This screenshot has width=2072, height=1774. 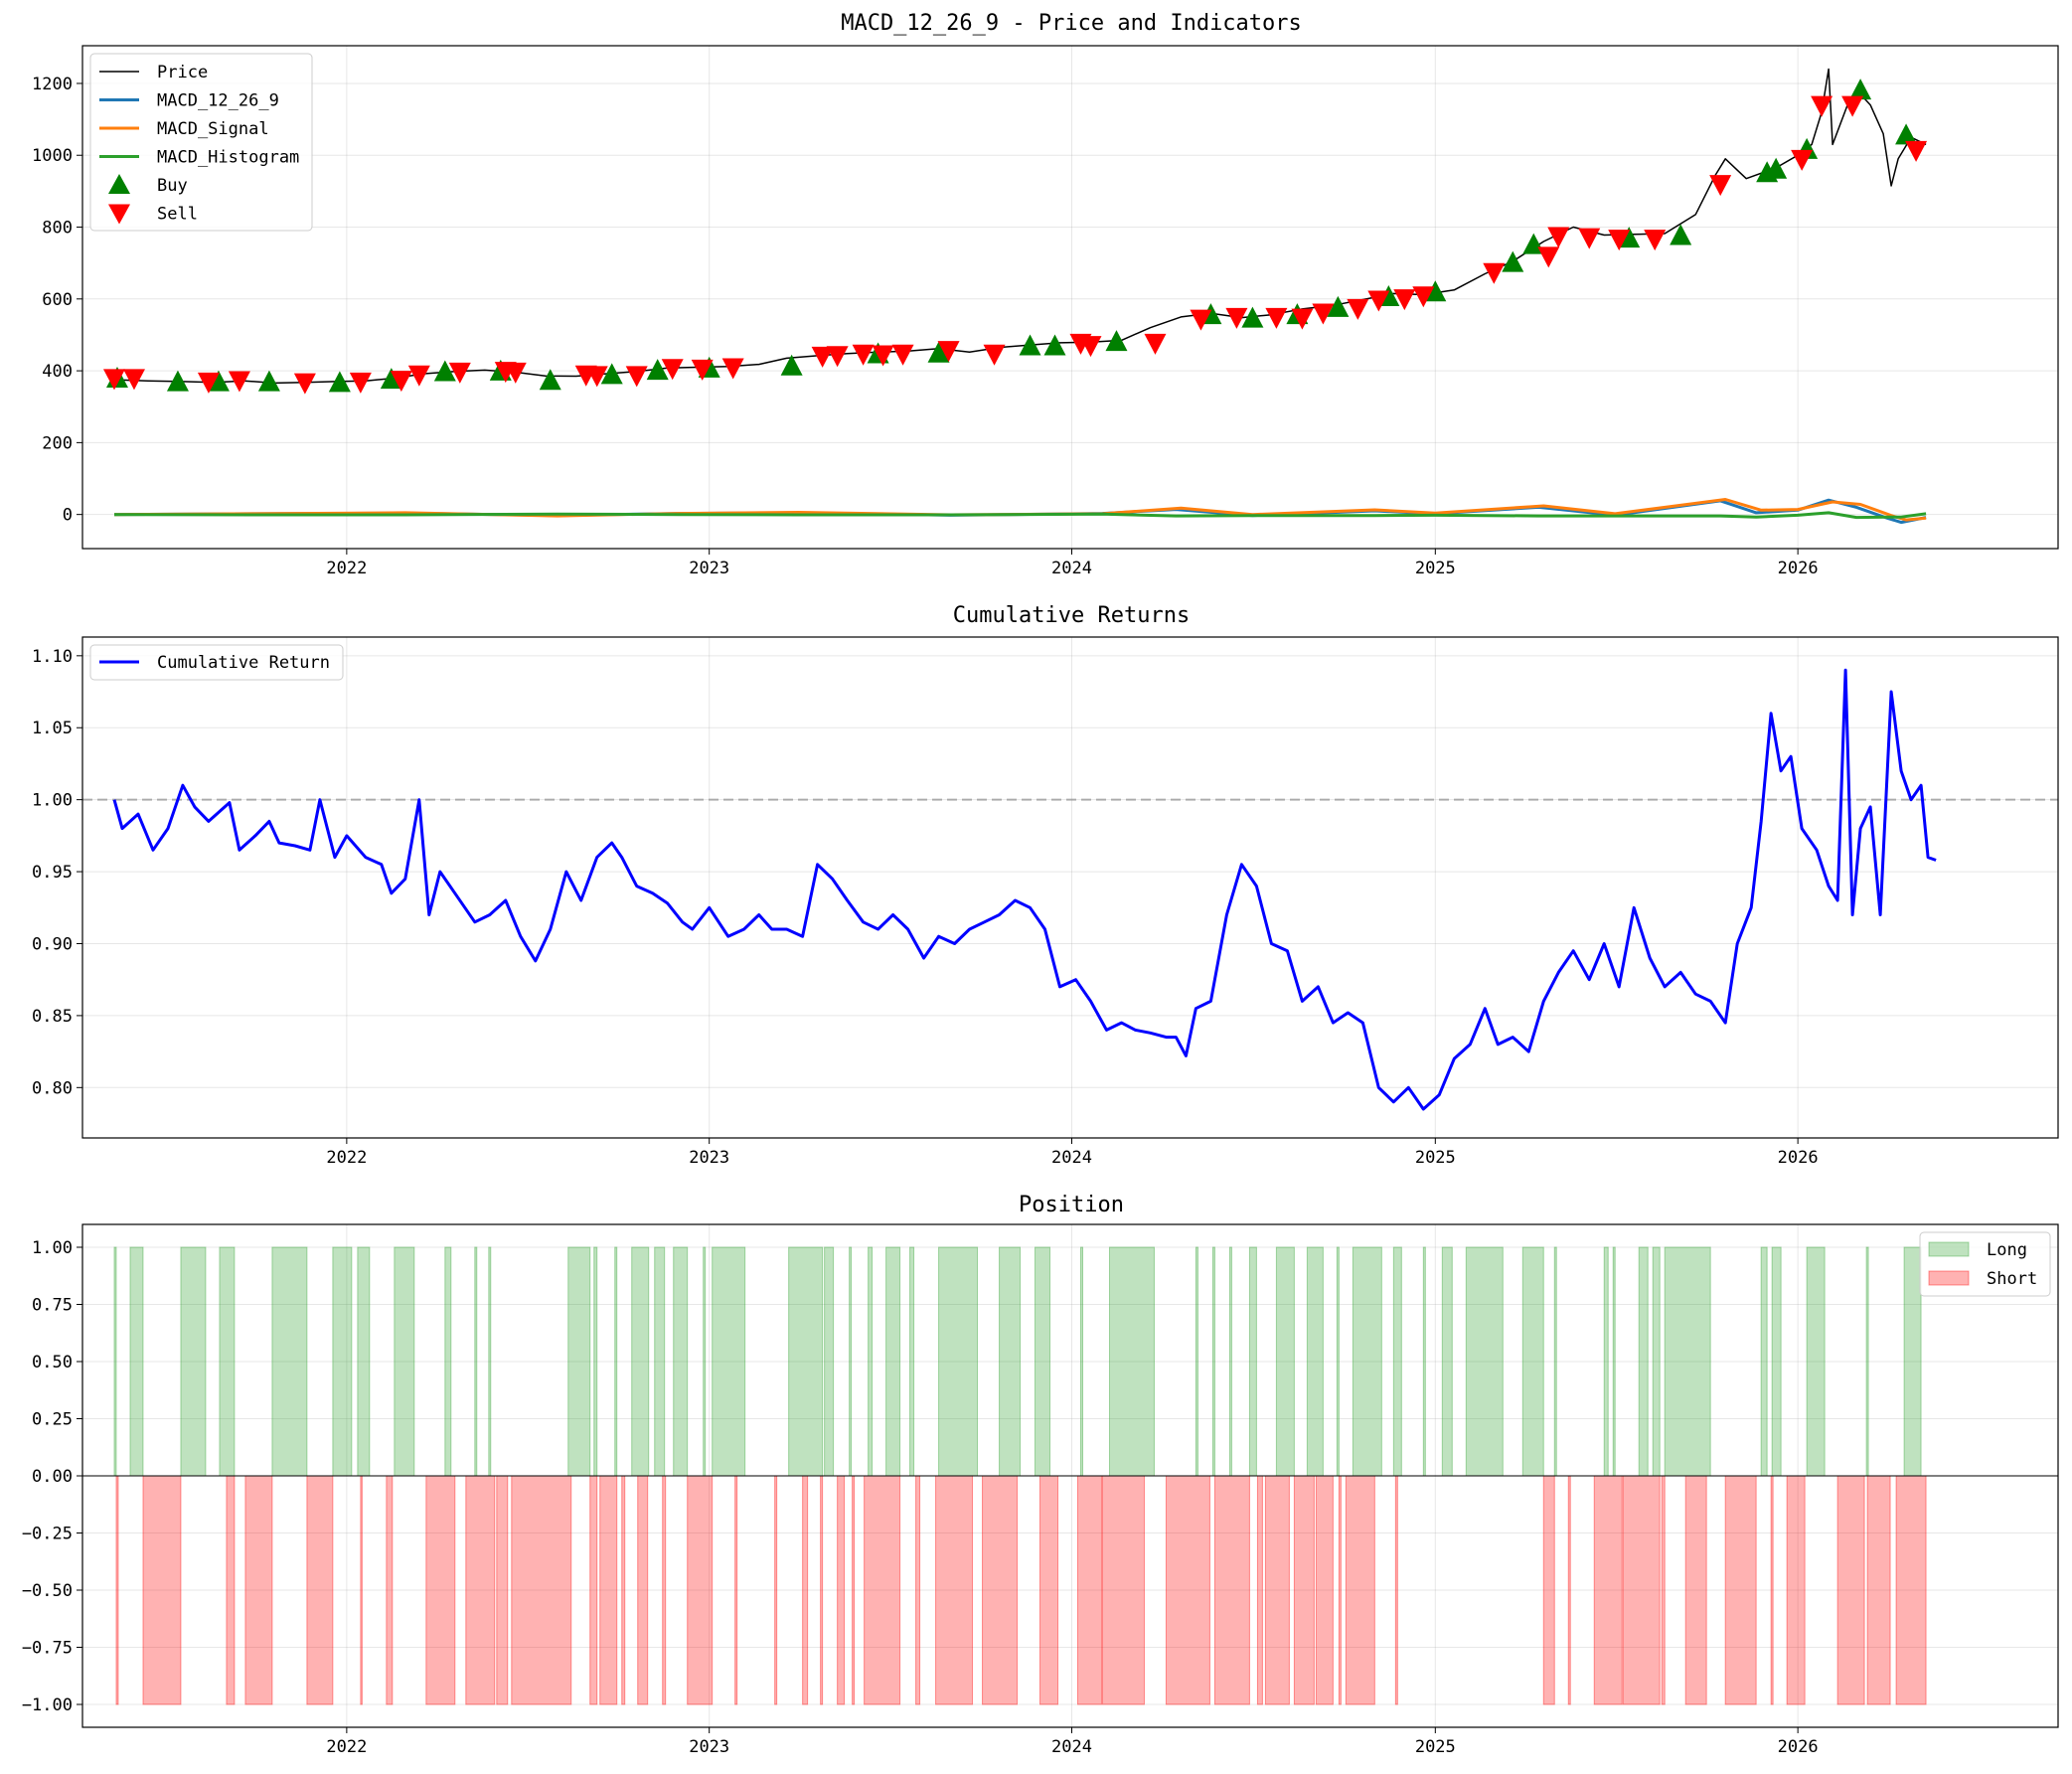 I want to click on y-tick-label: 0.50, so click(x=52, y=1362).